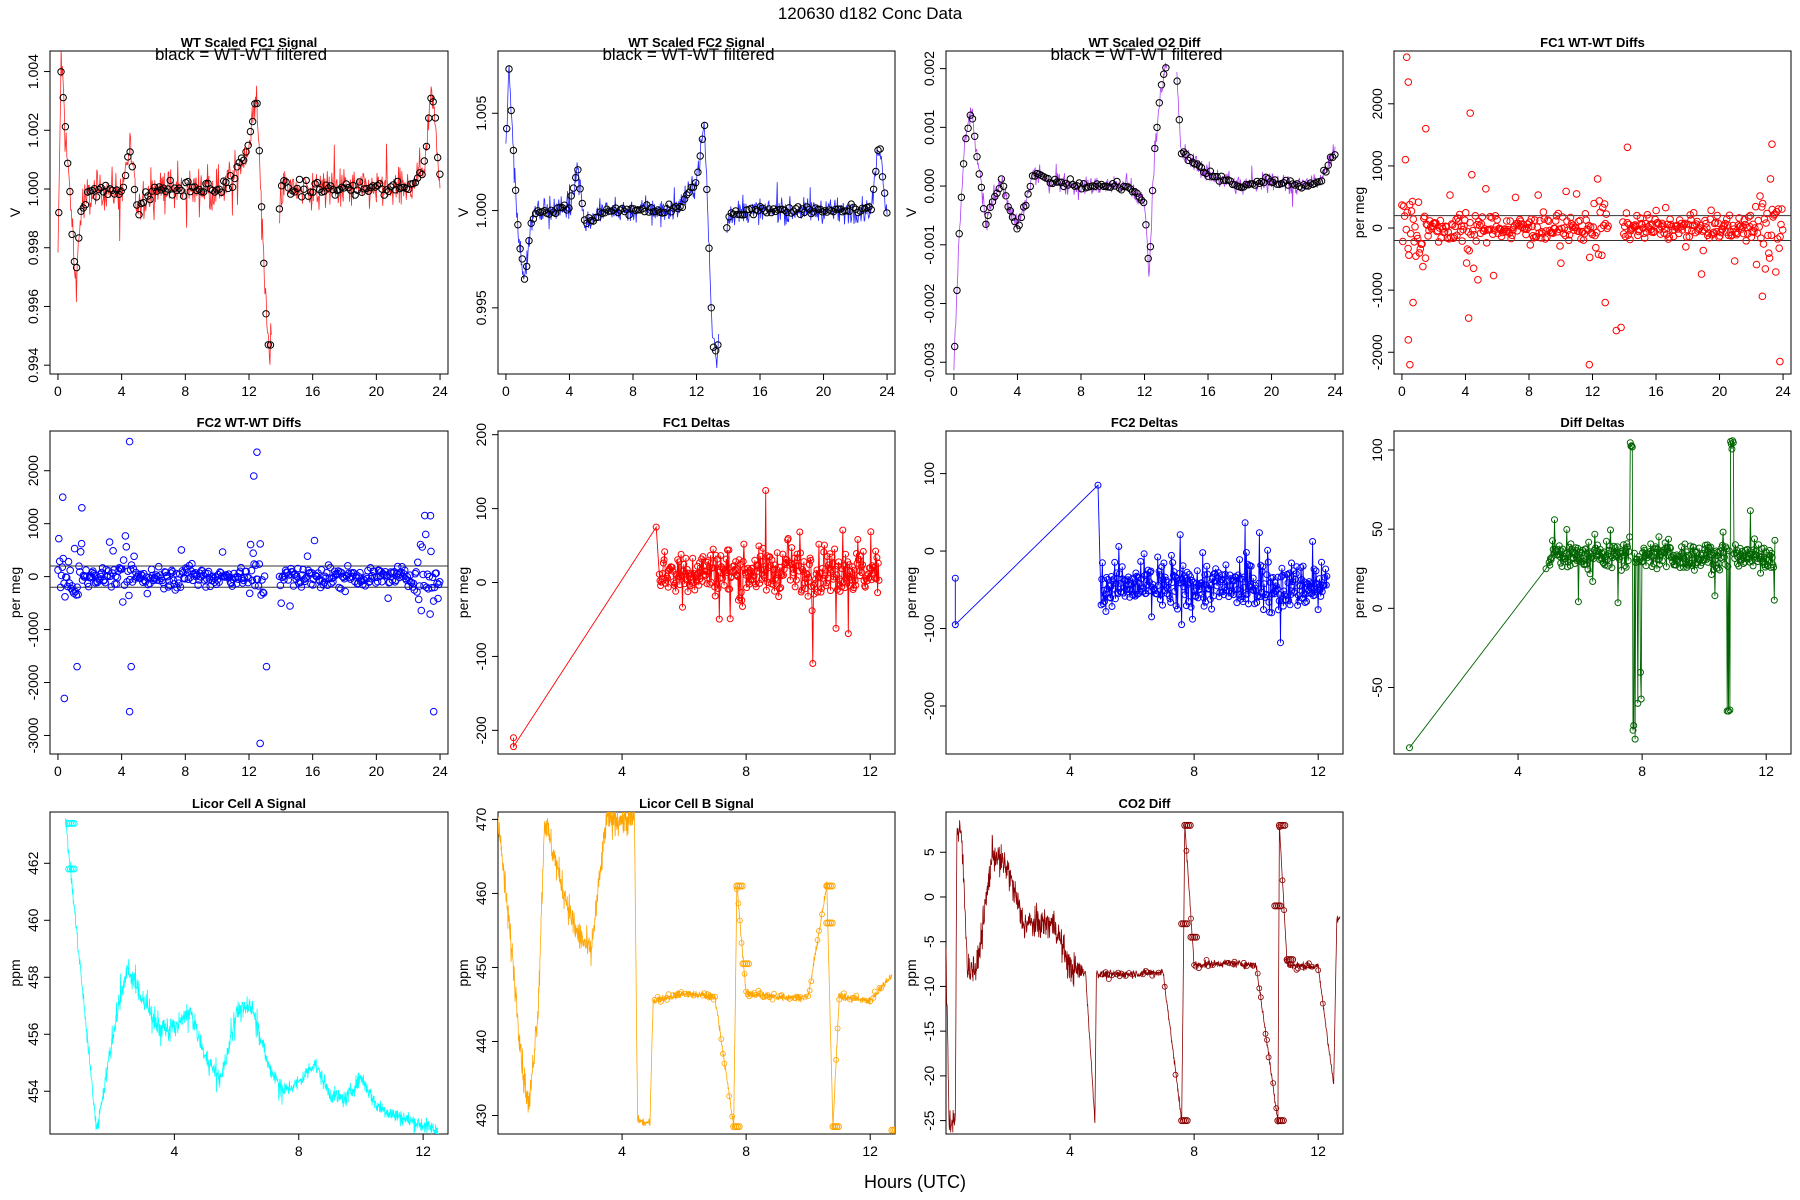 This screenshot has height=1200, width=1800. What do you see at coordinates (33, 735) in the screenshot?
I see `y-tick-label: -3000` at bounding box center [33, 735].